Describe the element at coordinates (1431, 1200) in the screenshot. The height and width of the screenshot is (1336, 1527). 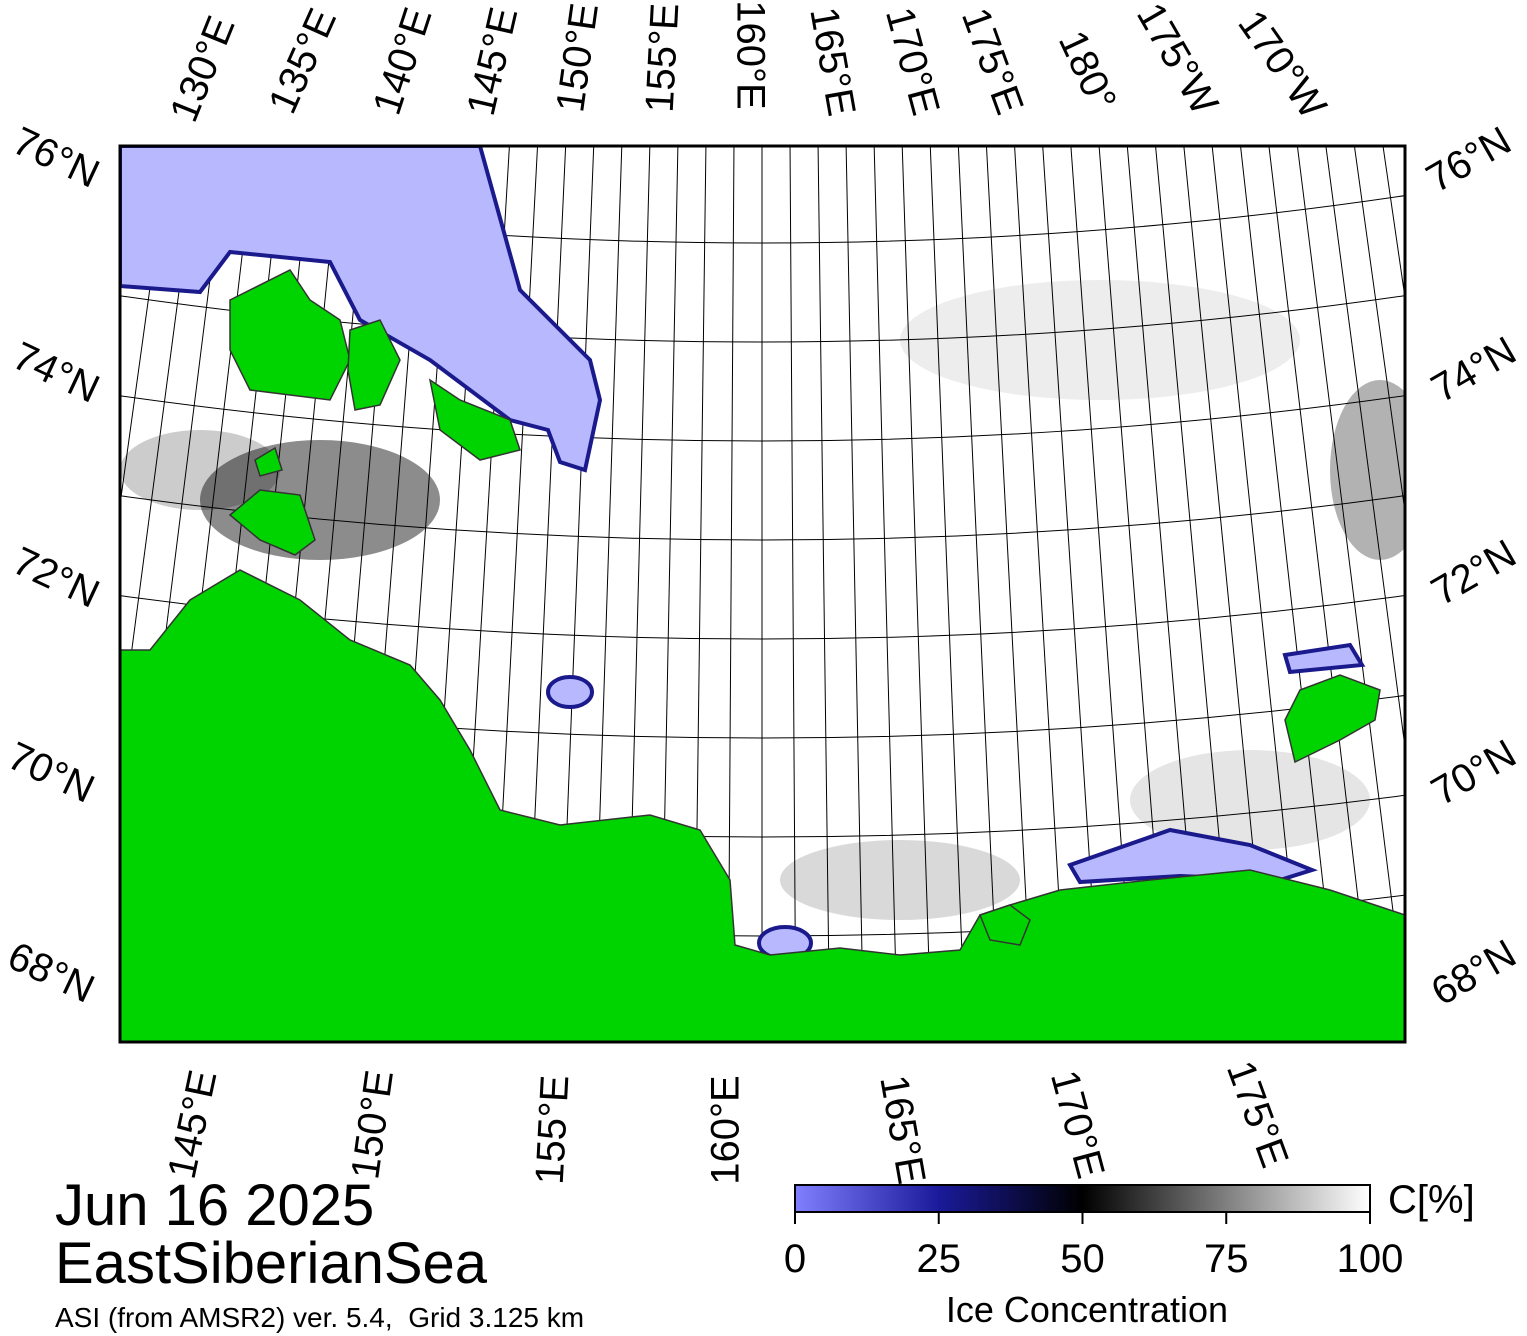
I see `colorbar-unit: C[%]` at that location.